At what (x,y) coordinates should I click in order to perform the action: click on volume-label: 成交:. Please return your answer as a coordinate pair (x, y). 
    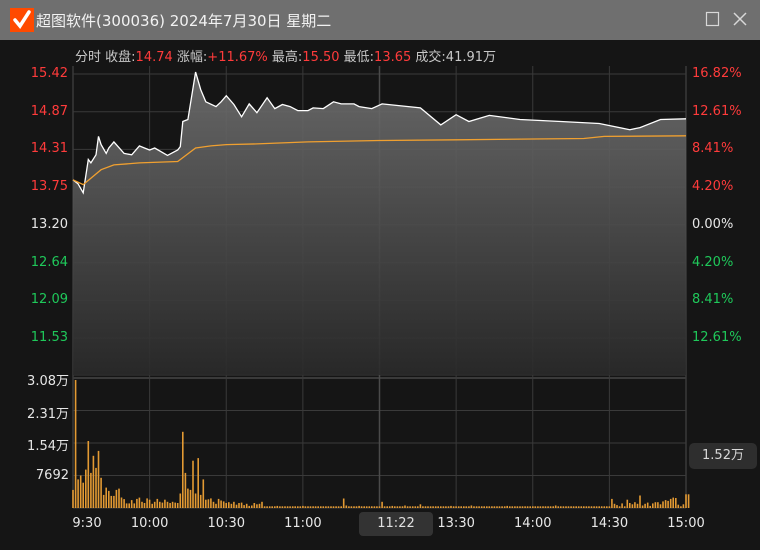
    Looking at the image, I should click on (430, 57).